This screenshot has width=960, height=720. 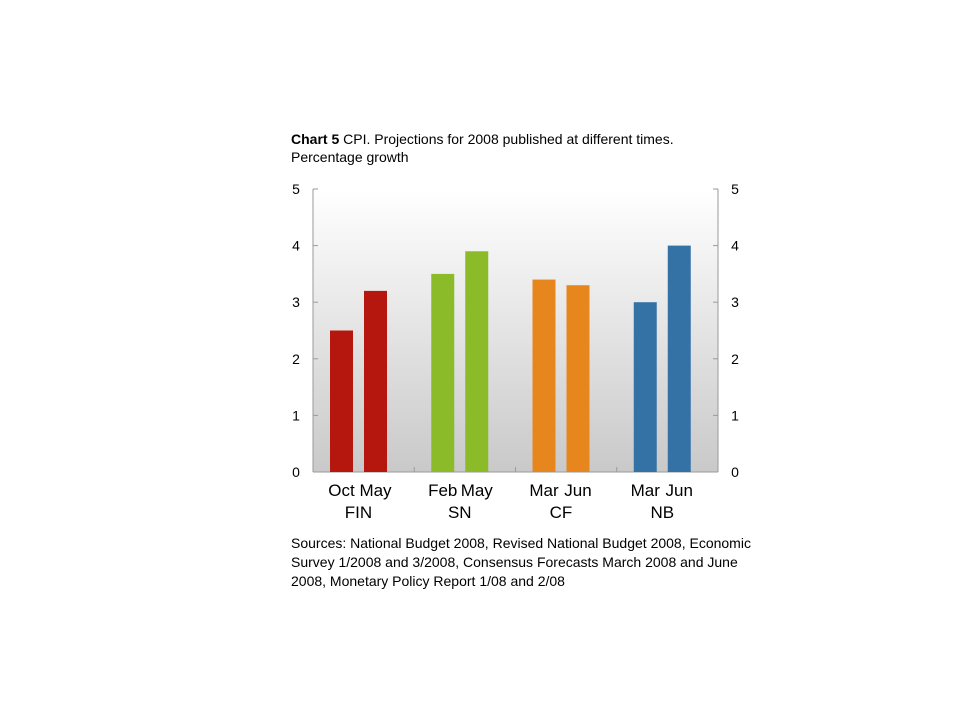 What do you see at coordinates (296, 302) in the screenshot?
I see `y-tick-label-left: 3` at bounding box center [296, 302].